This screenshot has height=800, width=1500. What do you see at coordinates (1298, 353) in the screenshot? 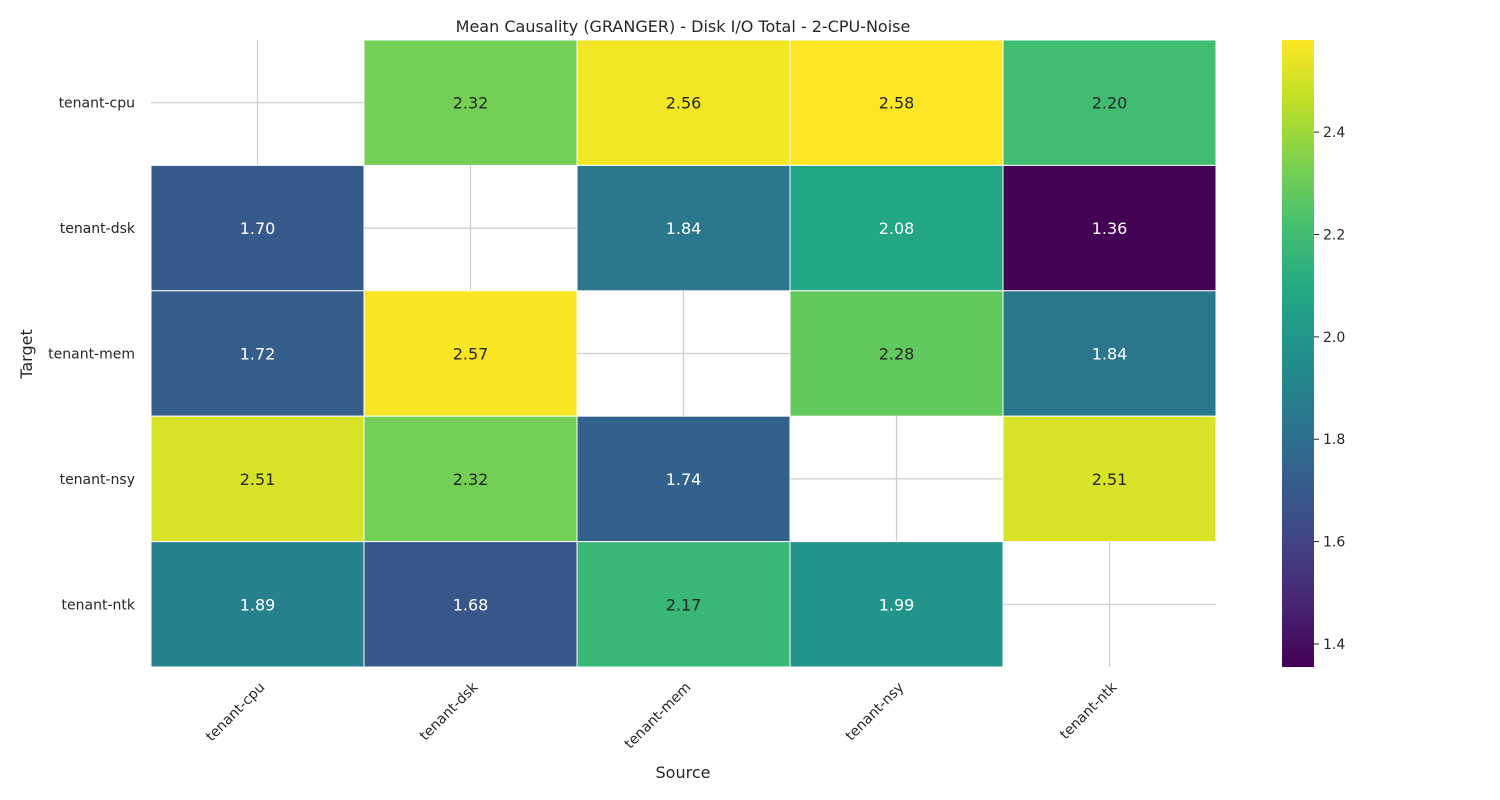
I see `colorbar` at bounding box center [1298, 353].